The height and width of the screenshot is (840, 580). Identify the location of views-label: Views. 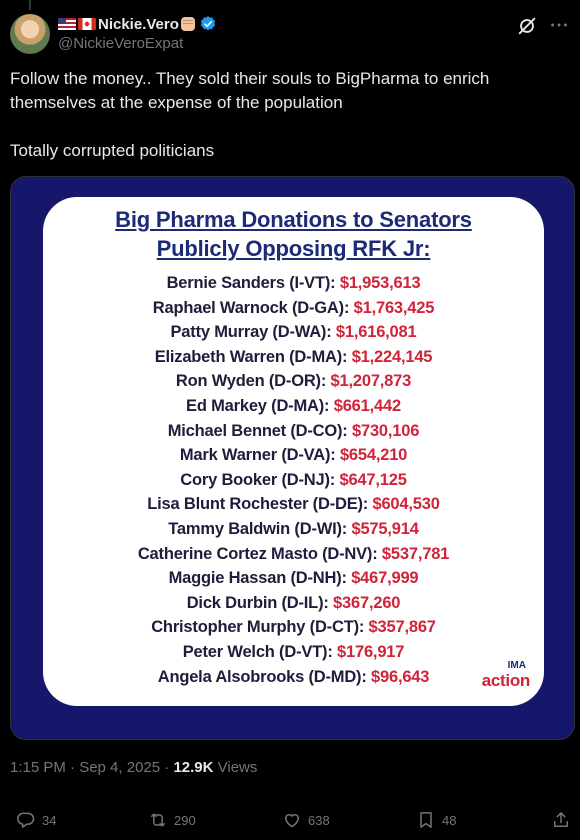
(235, 767).